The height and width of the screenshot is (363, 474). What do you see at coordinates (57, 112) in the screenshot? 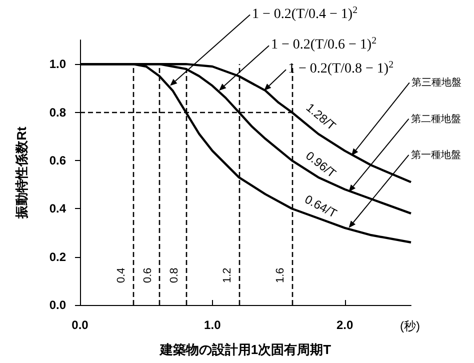
I see `y-tick-label: 0.8` at bounding box center [57, 112].